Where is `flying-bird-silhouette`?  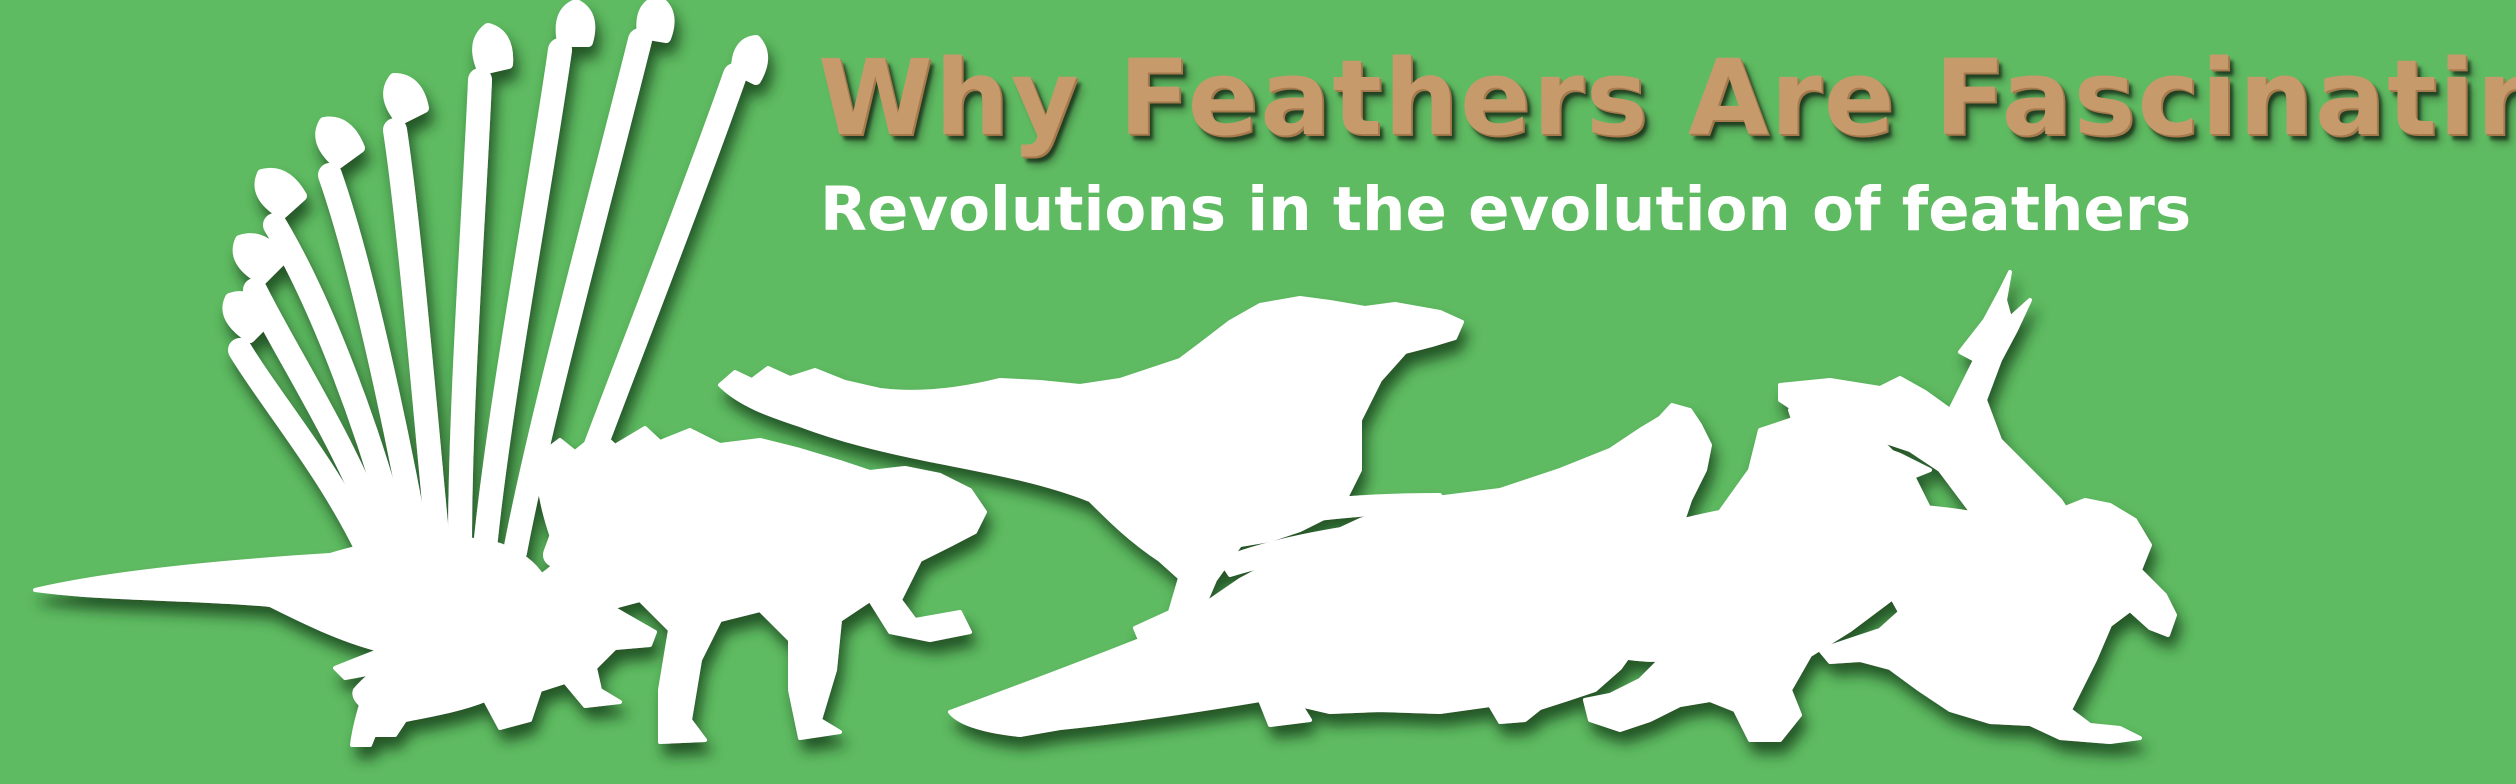
flying-bird-silhouette is located at coordinates (1930, 416).